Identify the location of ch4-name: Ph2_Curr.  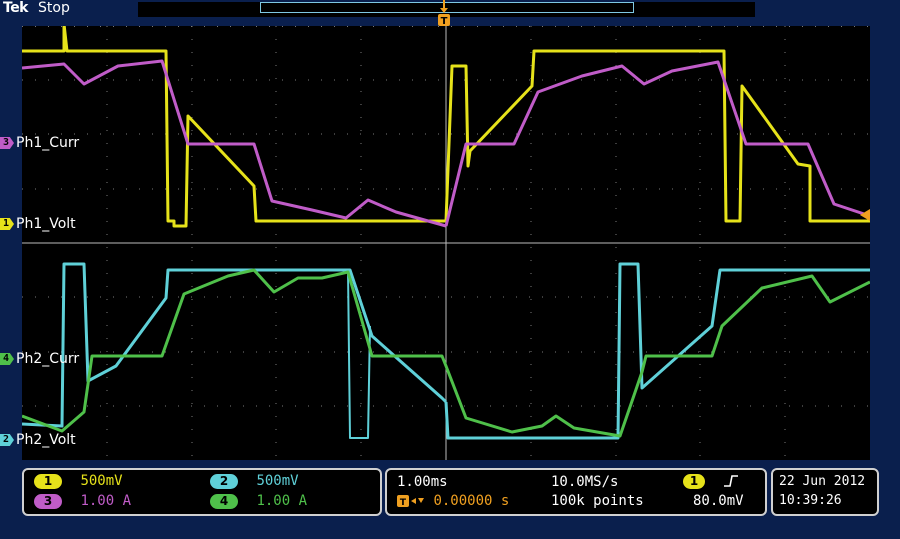
(48, 359).